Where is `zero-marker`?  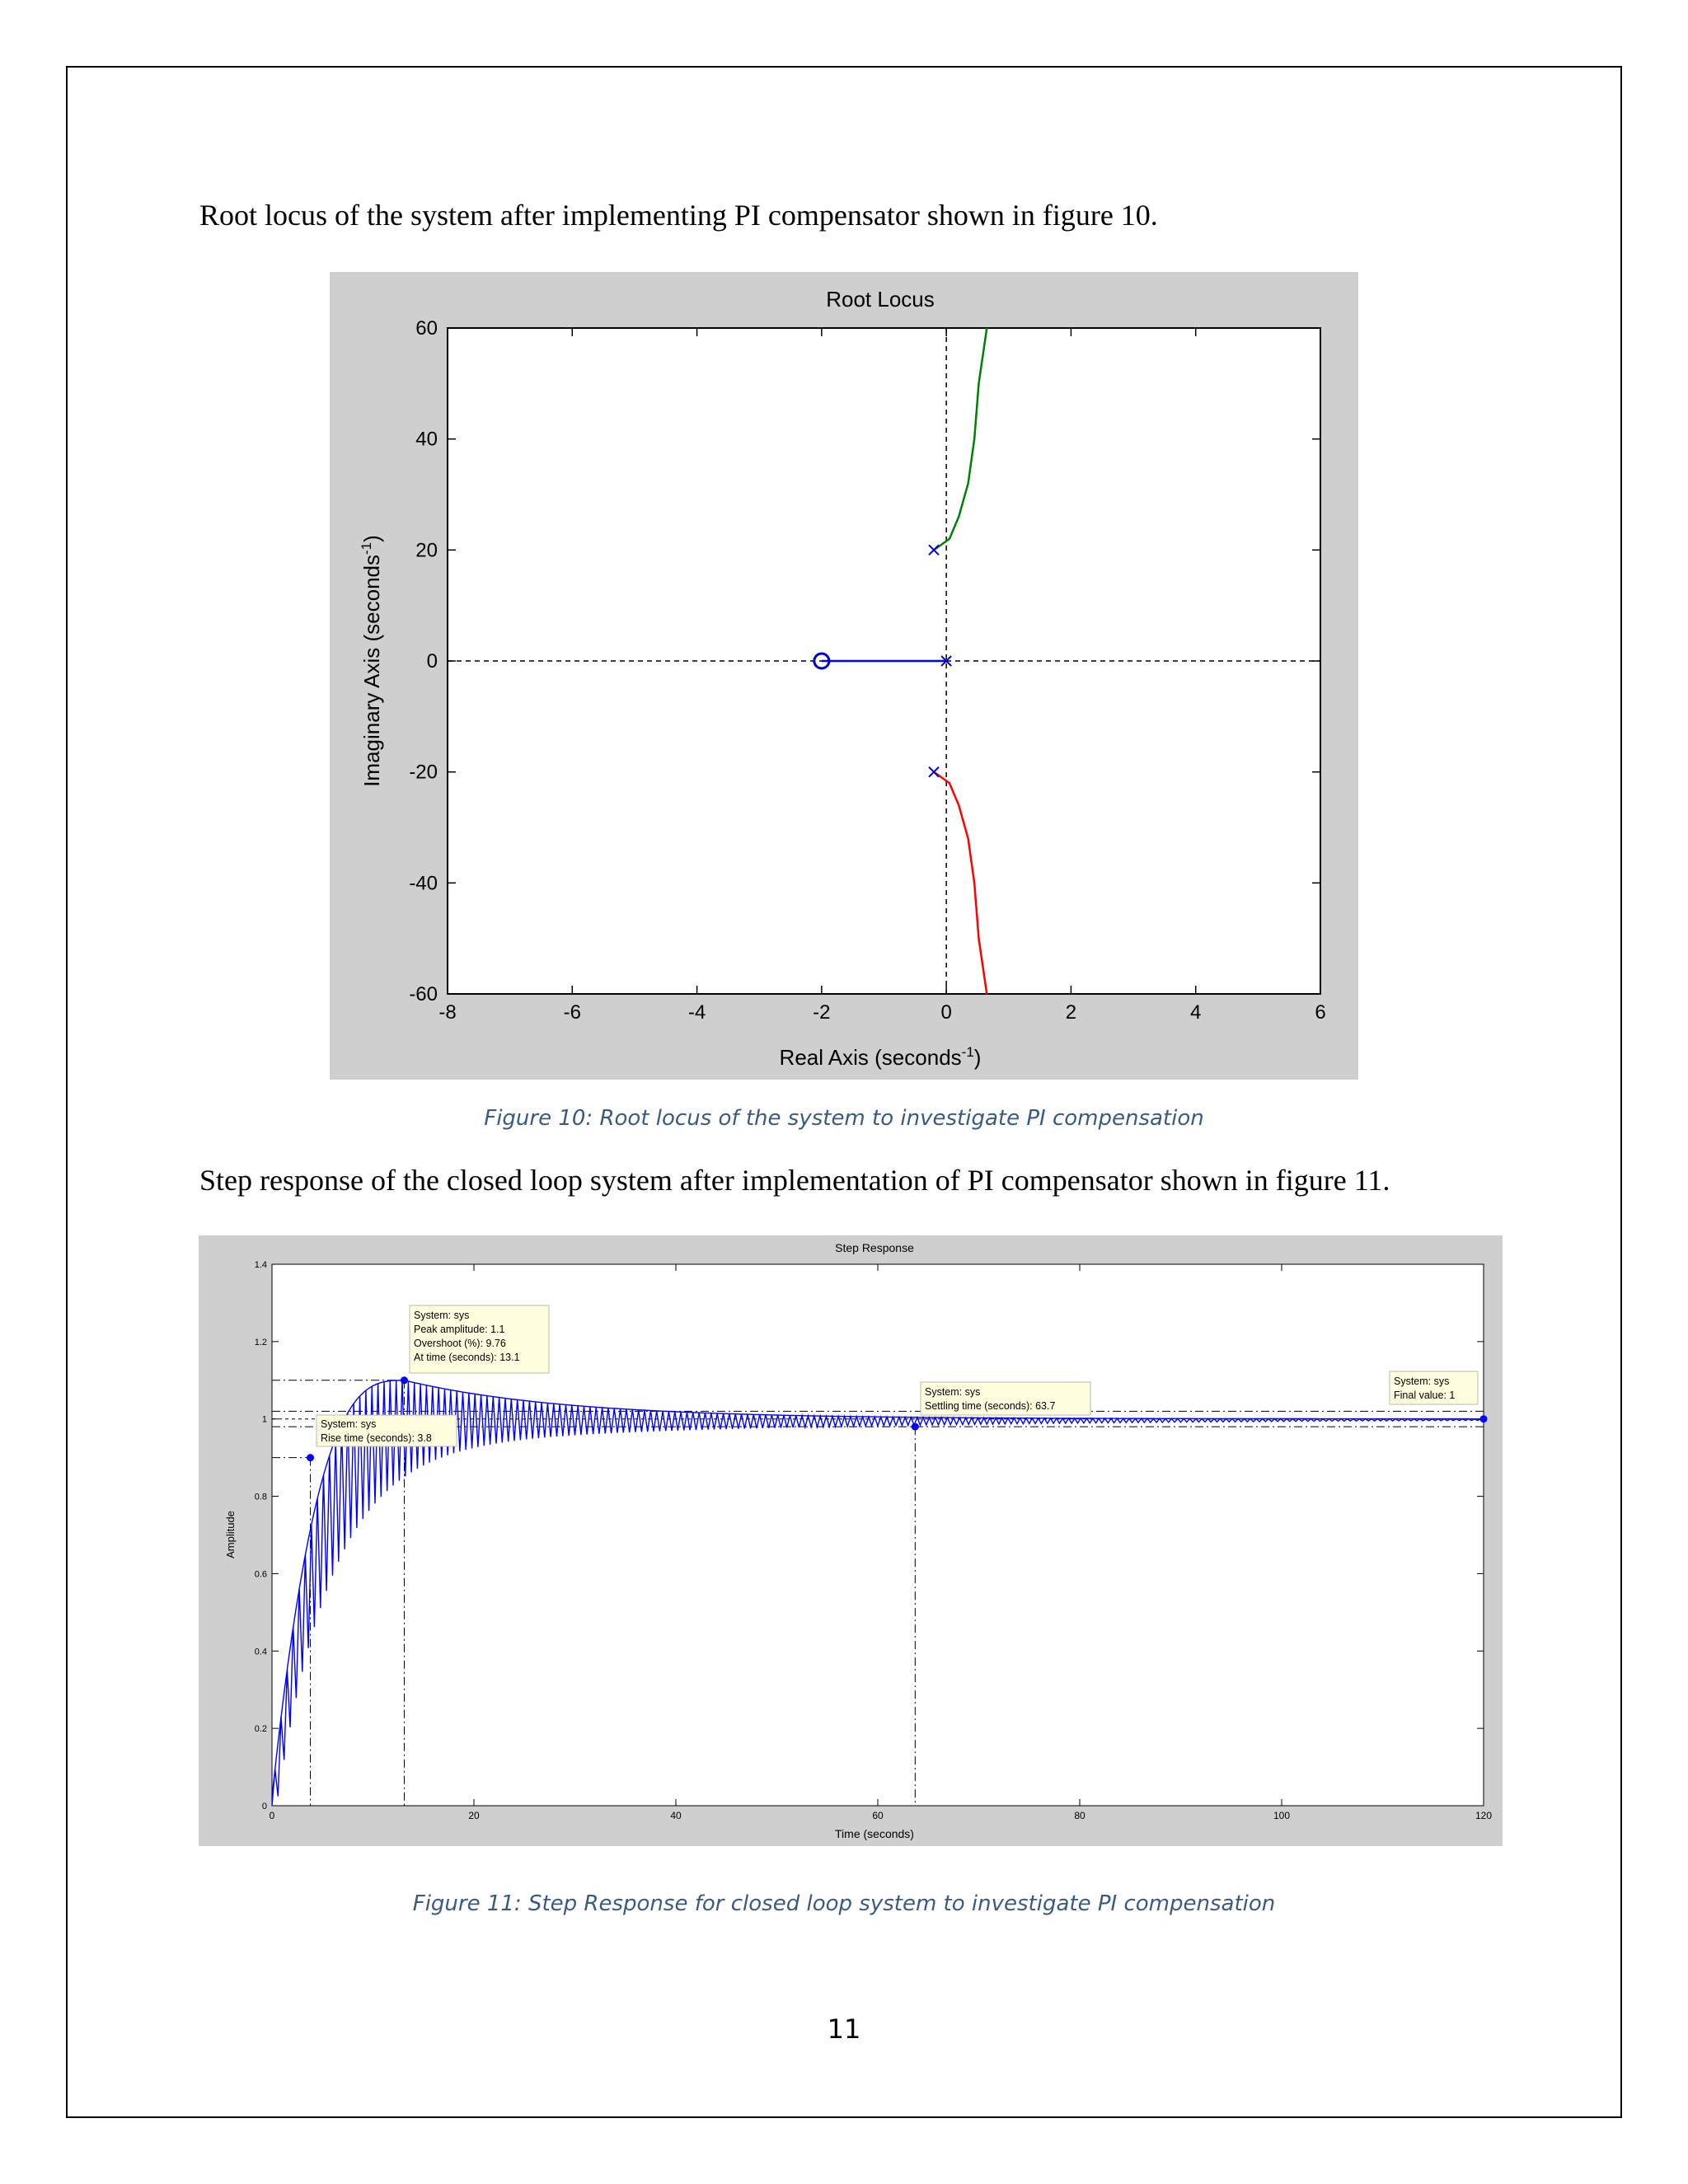 zero-marker is located at coordinates (822, 661).